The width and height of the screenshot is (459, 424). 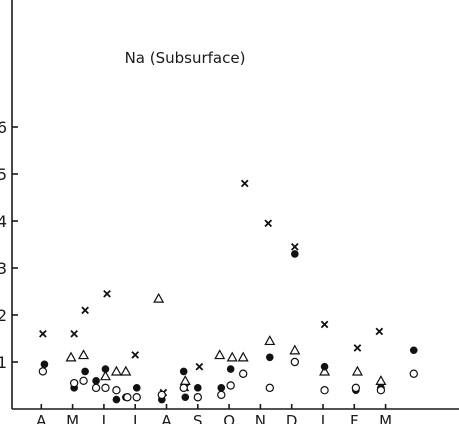 I want to click on y-tick-label: 1, so click(x=3, y=362).